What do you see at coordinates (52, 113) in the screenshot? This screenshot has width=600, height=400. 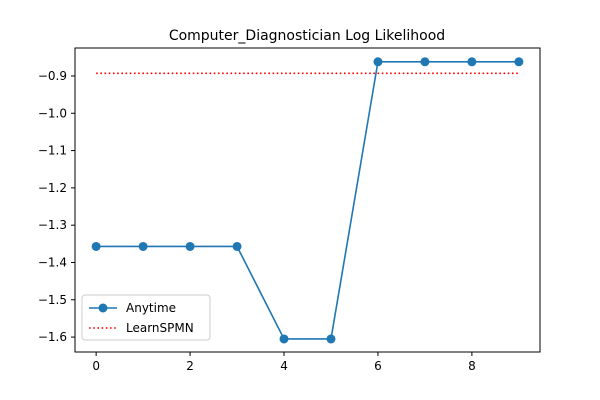 I see `y-tick-label: −1.0` at bounding box center [52, 113].